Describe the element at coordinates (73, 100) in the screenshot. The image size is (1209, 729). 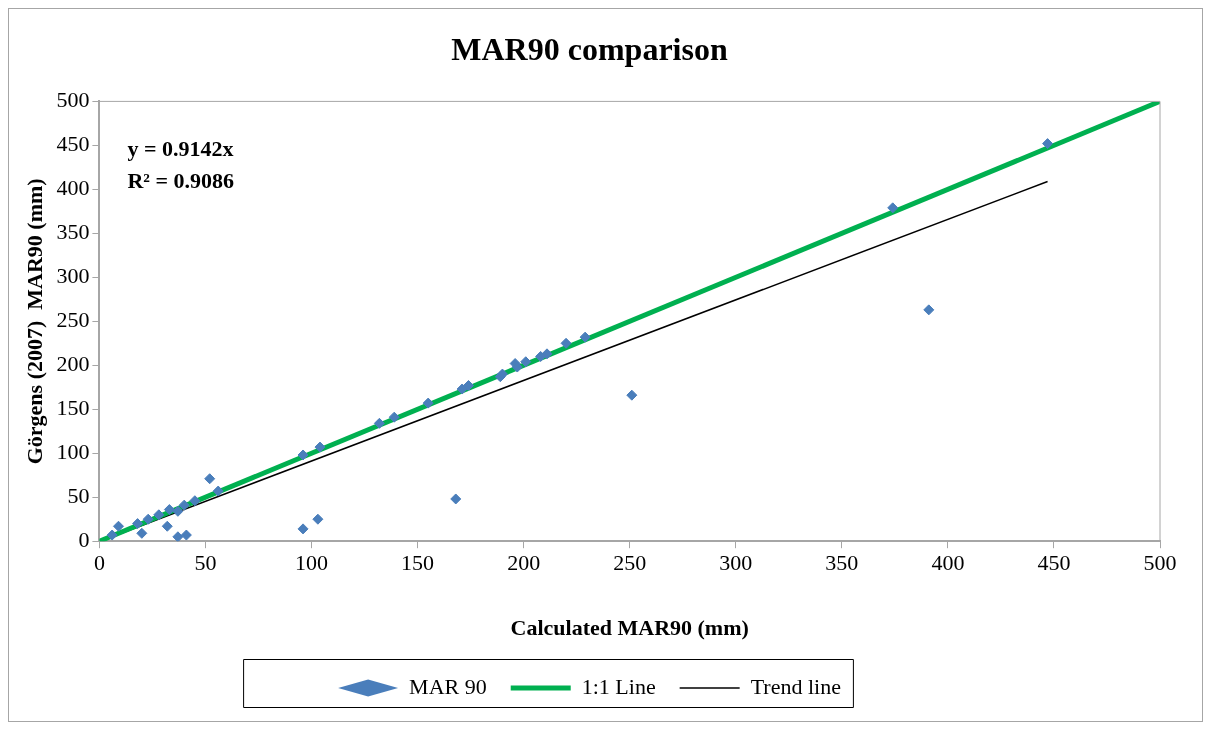
I see `y-tick-label: 500` at that location.